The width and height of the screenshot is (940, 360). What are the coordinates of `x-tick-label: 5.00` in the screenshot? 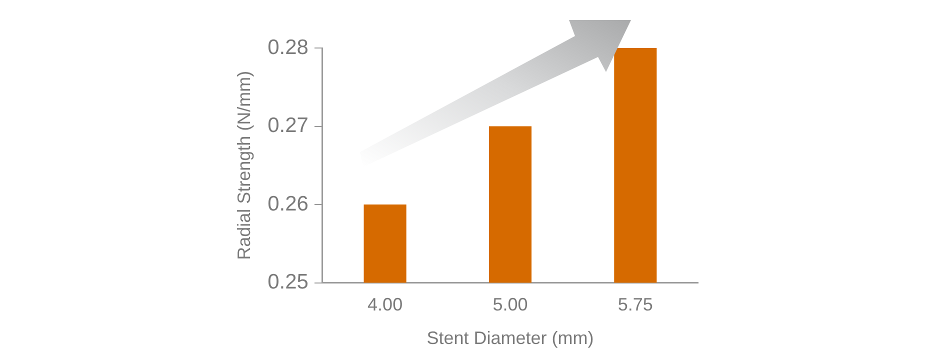 It's located at (510, 304).